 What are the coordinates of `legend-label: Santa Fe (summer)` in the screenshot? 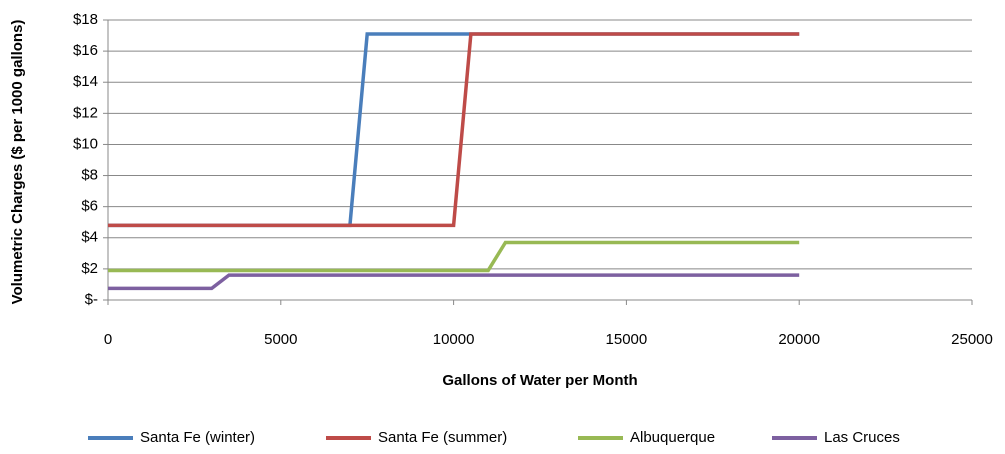 It's located at (442, 437).